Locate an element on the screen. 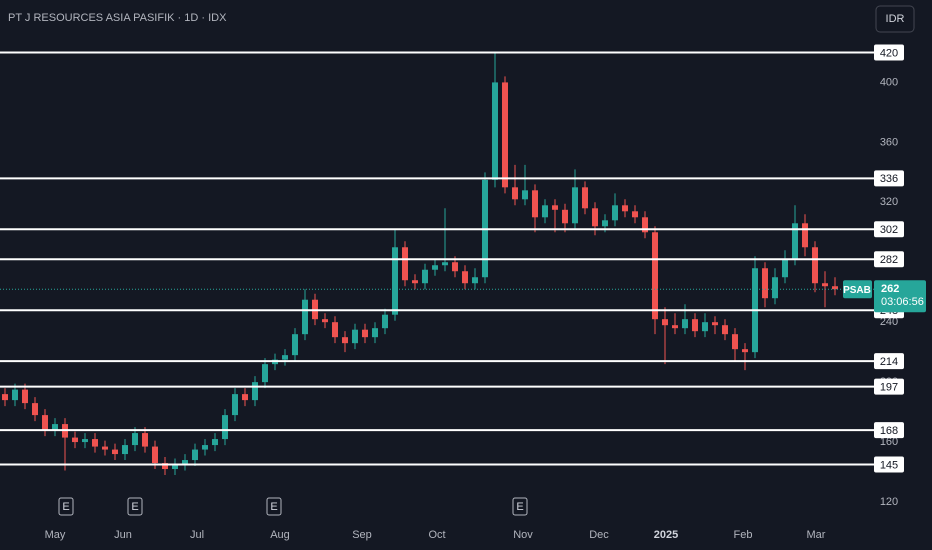 This screenshot has width=932, height=550. x-tick-label: Nov is located at coordinates (523, 535).